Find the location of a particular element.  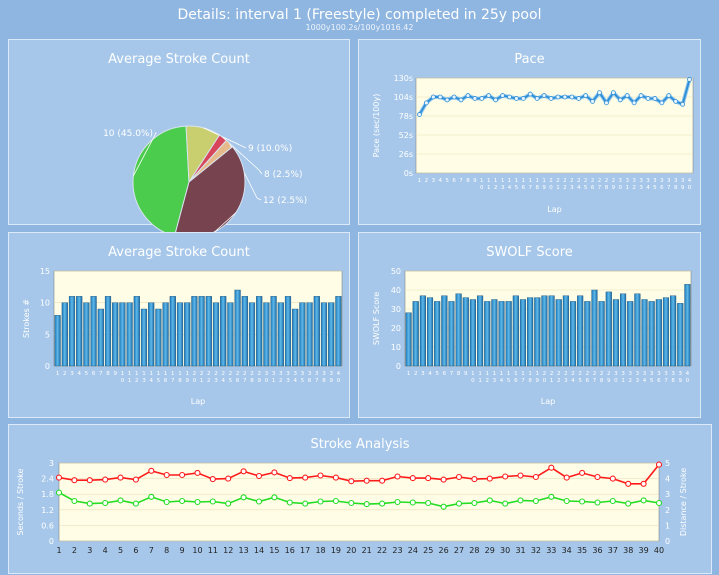

x-tick-label: 37 is located at coordinates (613, 550).